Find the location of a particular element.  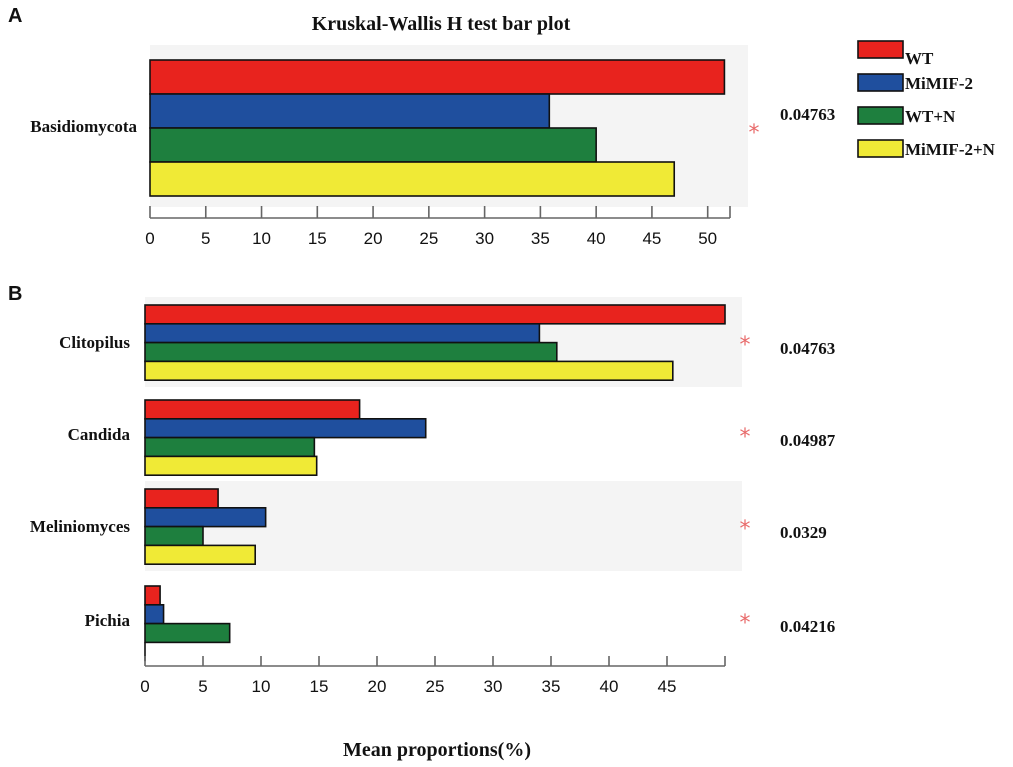

panel-a-tick-label: 40 is located at coordinates (596, 238).